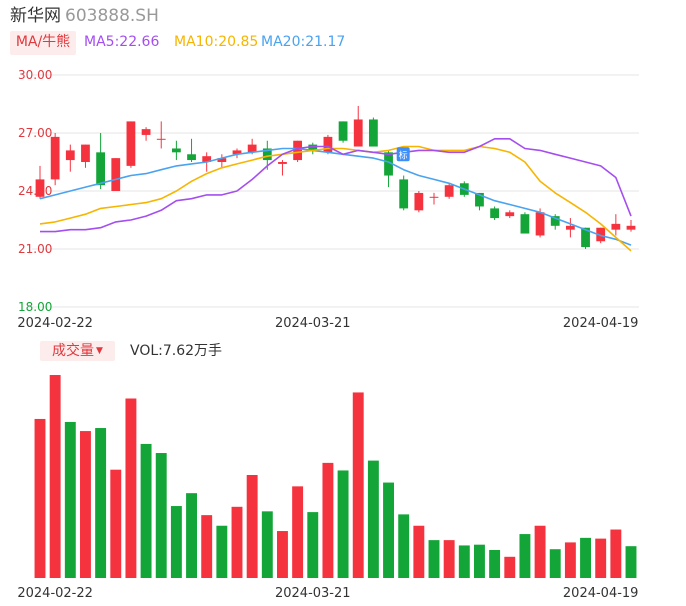  What do you see at coordinates (73, 351) in the screenshot?
I see `volume-toggle-label: 成交量` at bounding box center [73, 351].